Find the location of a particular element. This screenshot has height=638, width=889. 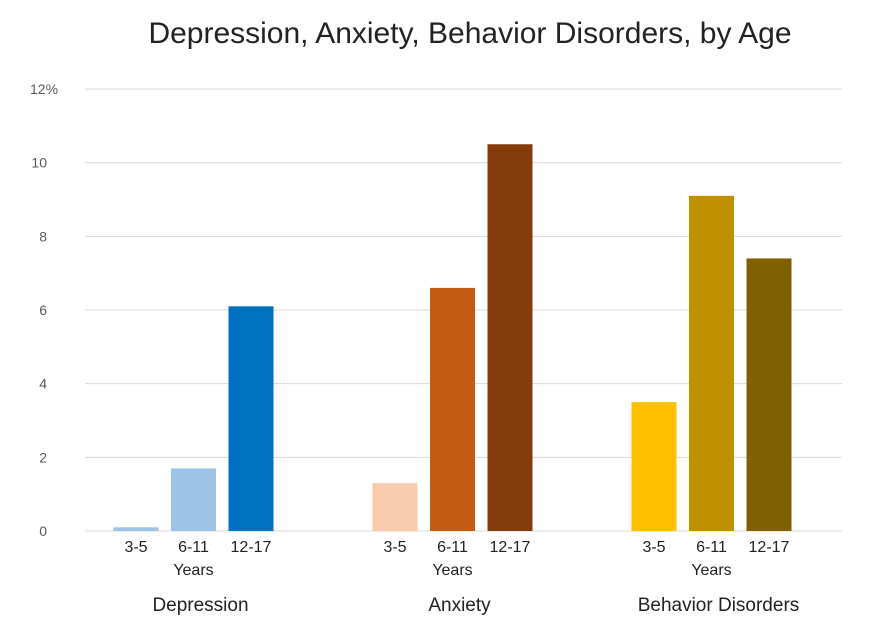

y-tick-label: 4 is located at coordinates (43, 384).